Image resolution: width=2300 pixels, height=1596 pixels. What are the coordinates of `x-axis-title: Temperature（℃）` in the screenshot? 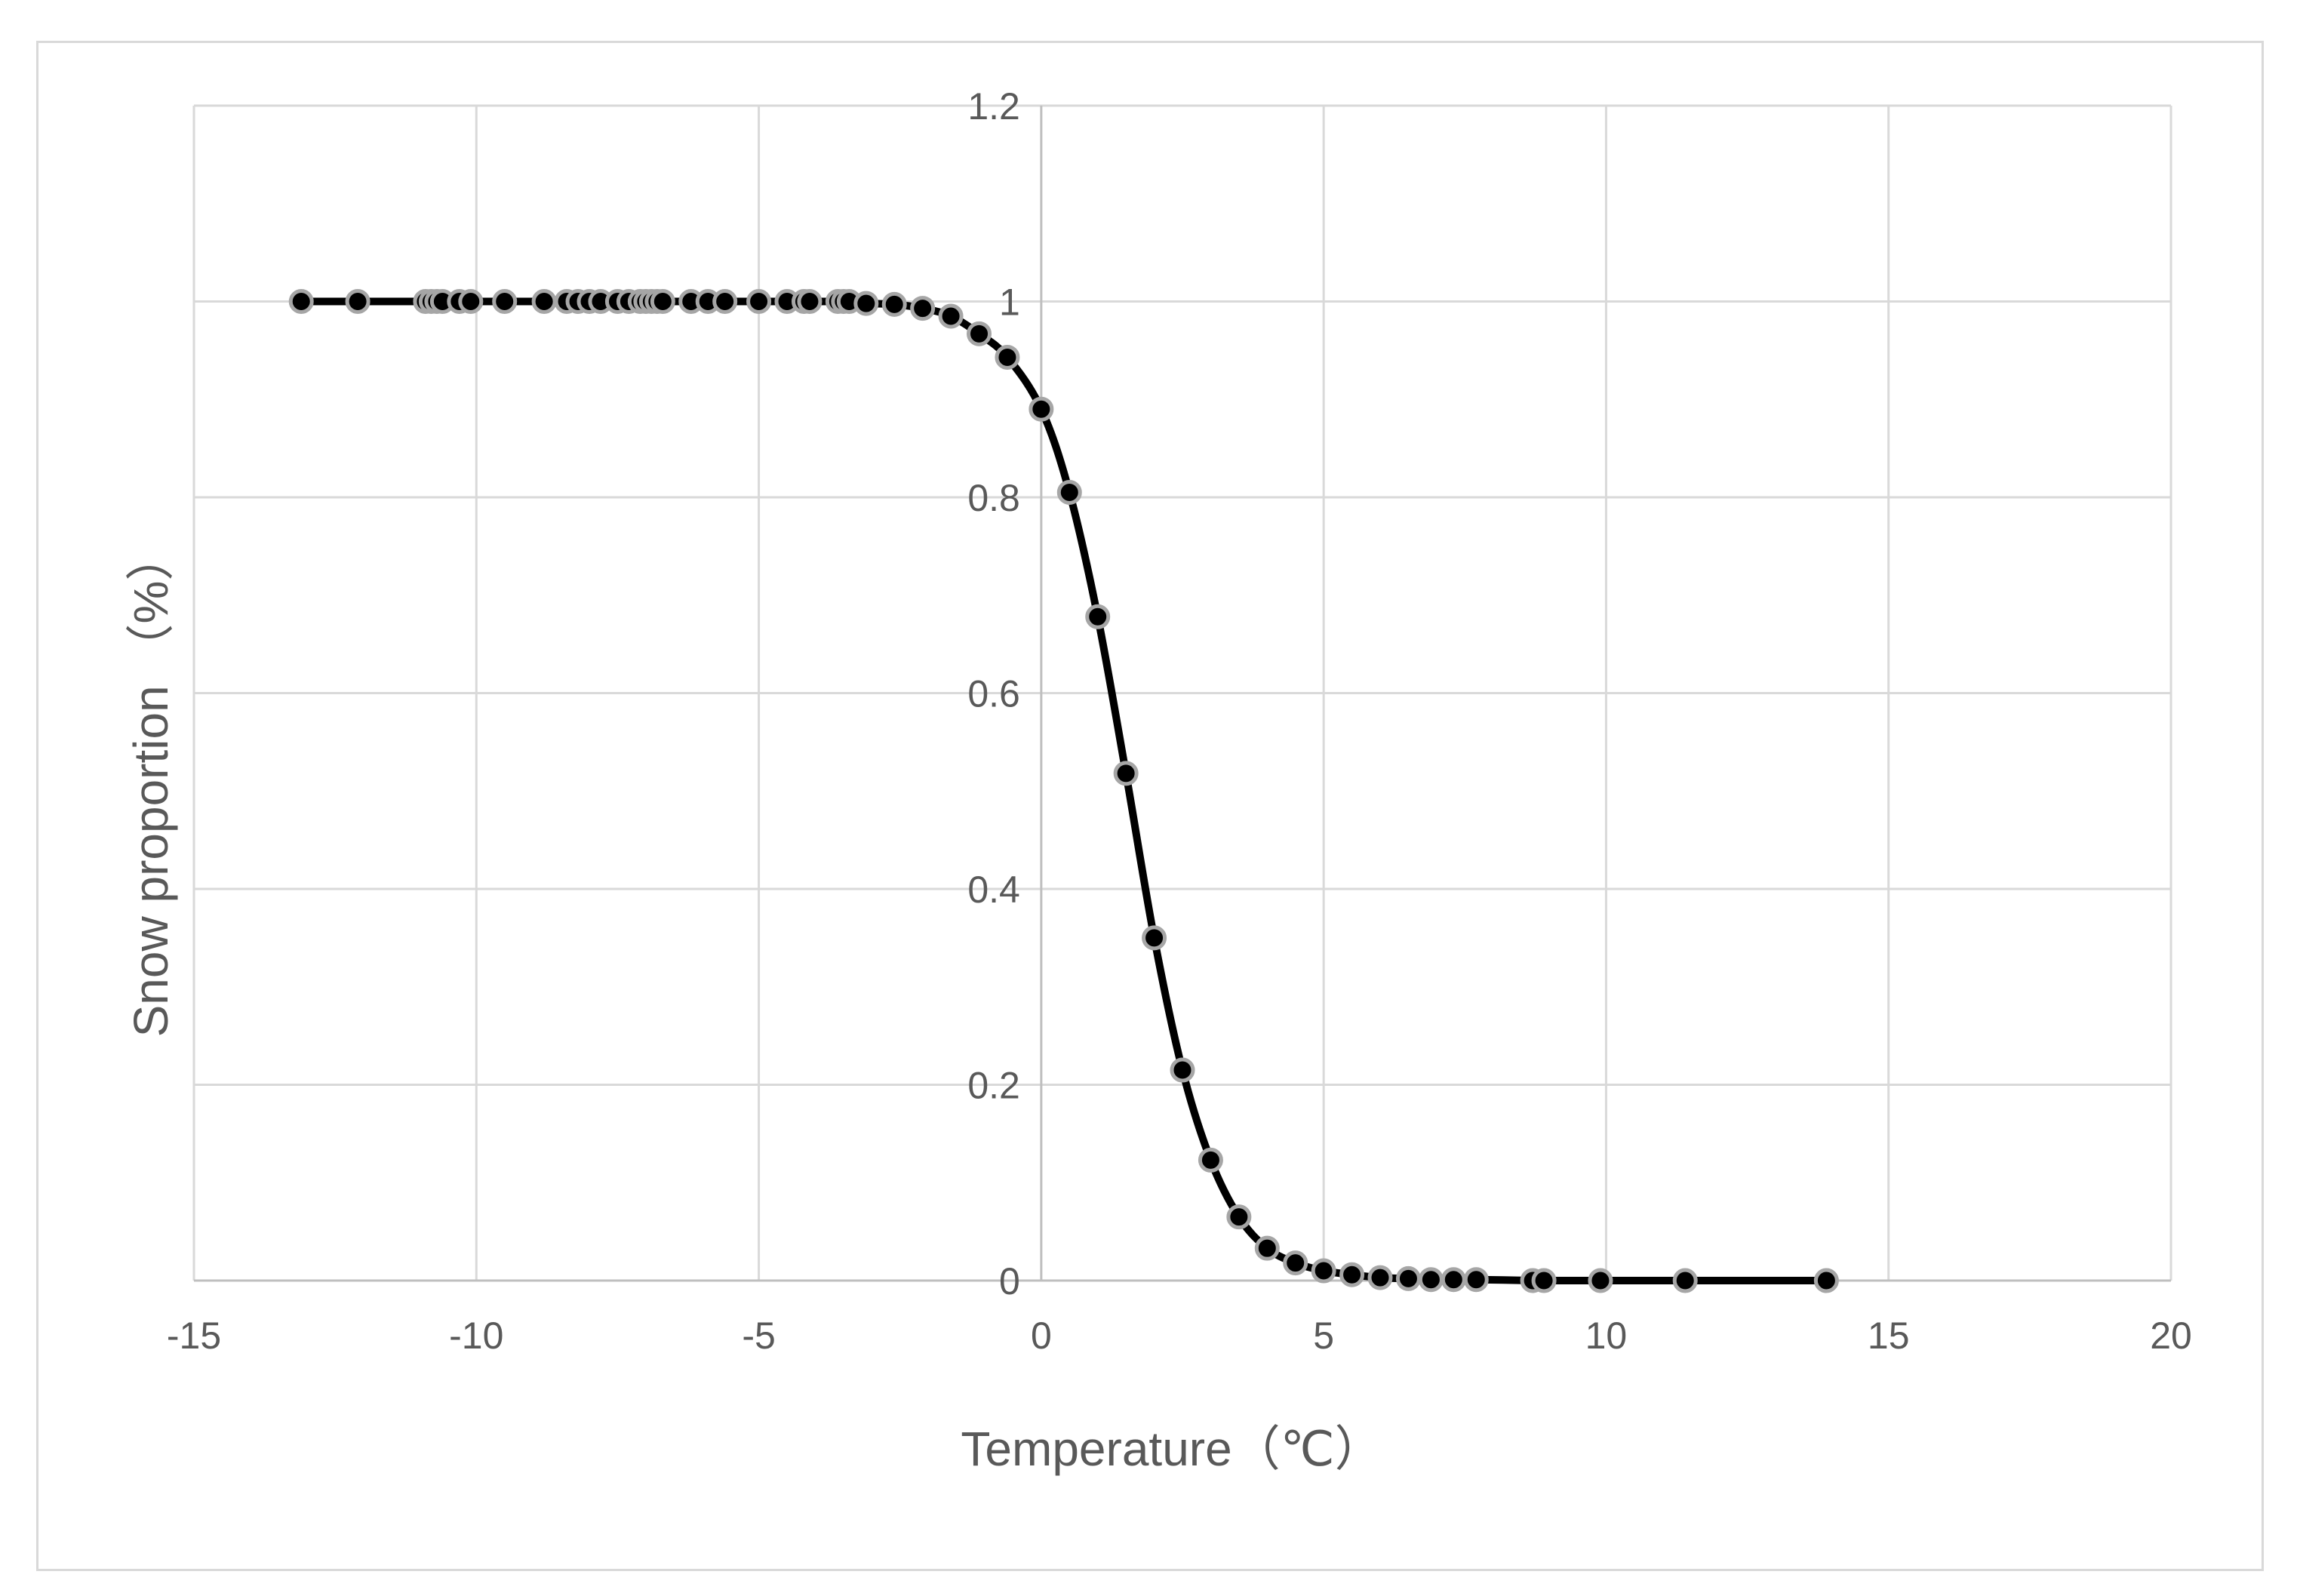 It's located at (1171, 1449).